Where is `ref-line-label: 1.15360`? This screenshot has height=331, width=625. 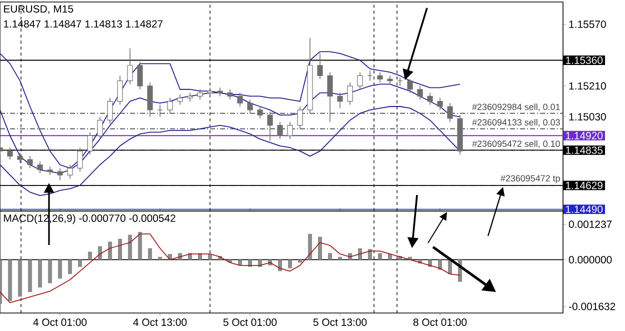 ref-line-label: 1.15360 is located at coordinates (584, 60).